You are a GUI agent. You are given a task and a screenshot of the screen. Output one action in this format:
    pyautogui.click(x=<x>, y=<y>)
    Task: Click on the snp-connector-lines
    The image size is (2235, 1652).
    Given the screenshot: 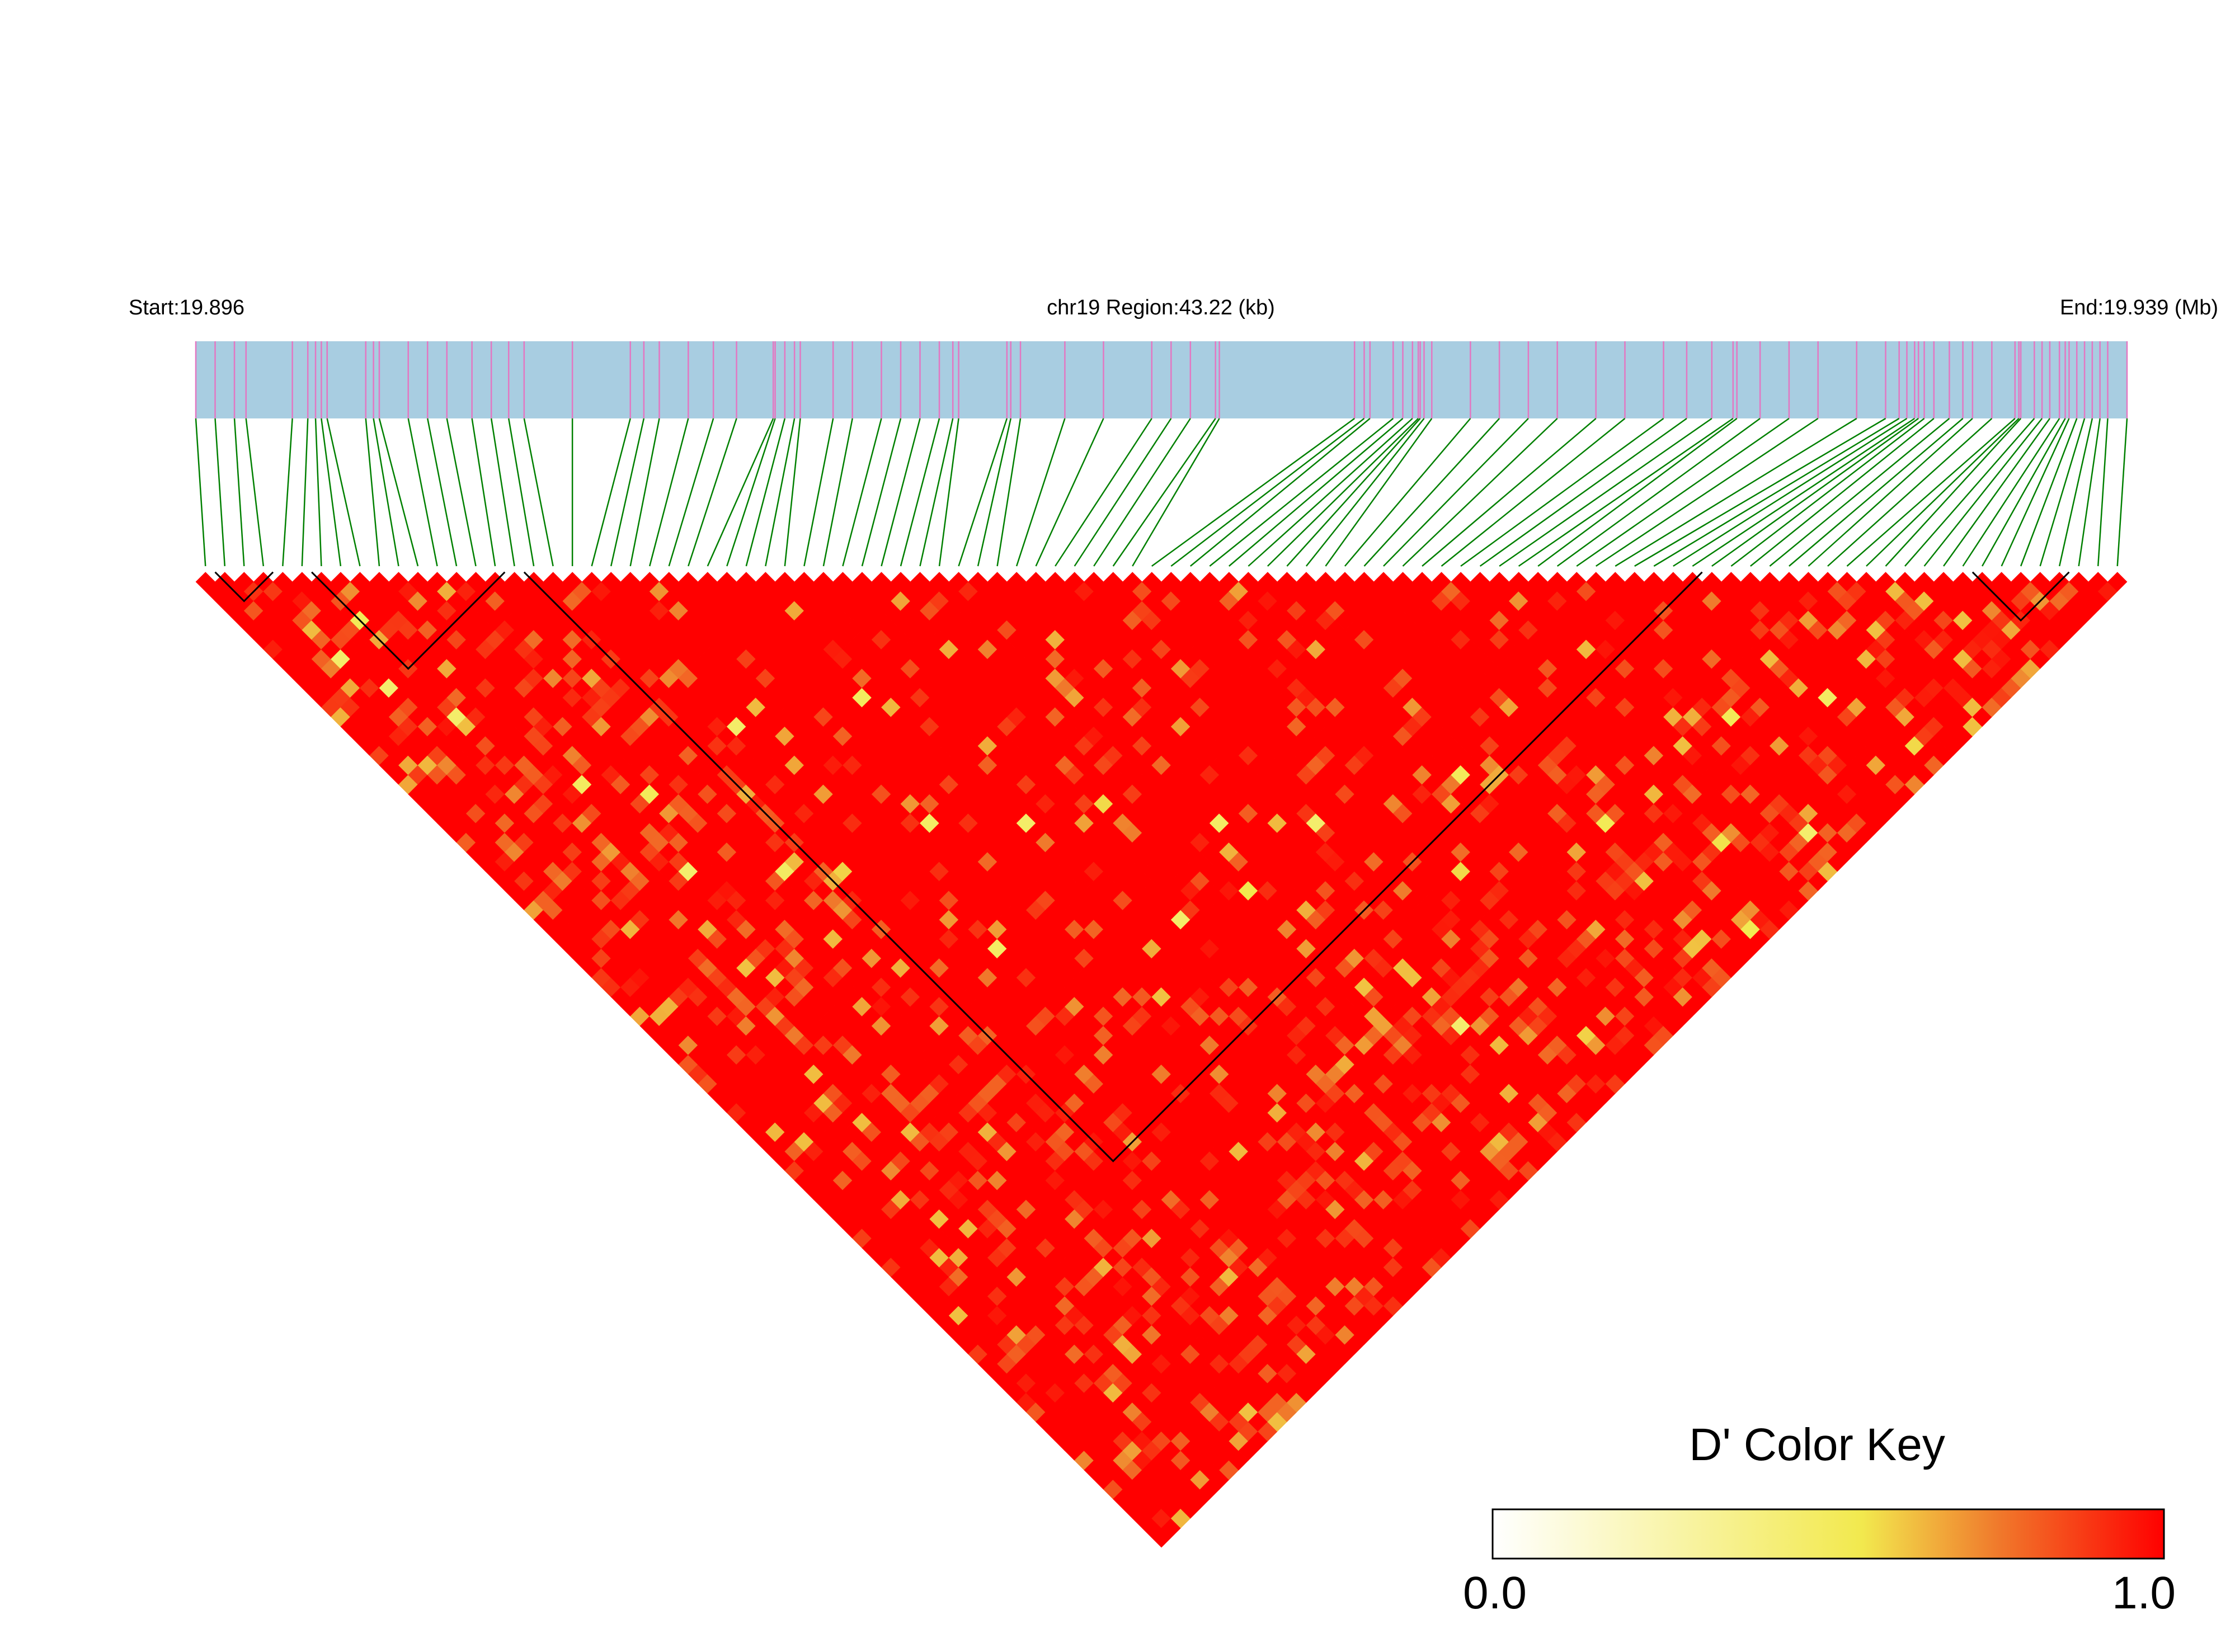 What is the action you would take?
    pyautogui.click(x=1161, y=492)
    